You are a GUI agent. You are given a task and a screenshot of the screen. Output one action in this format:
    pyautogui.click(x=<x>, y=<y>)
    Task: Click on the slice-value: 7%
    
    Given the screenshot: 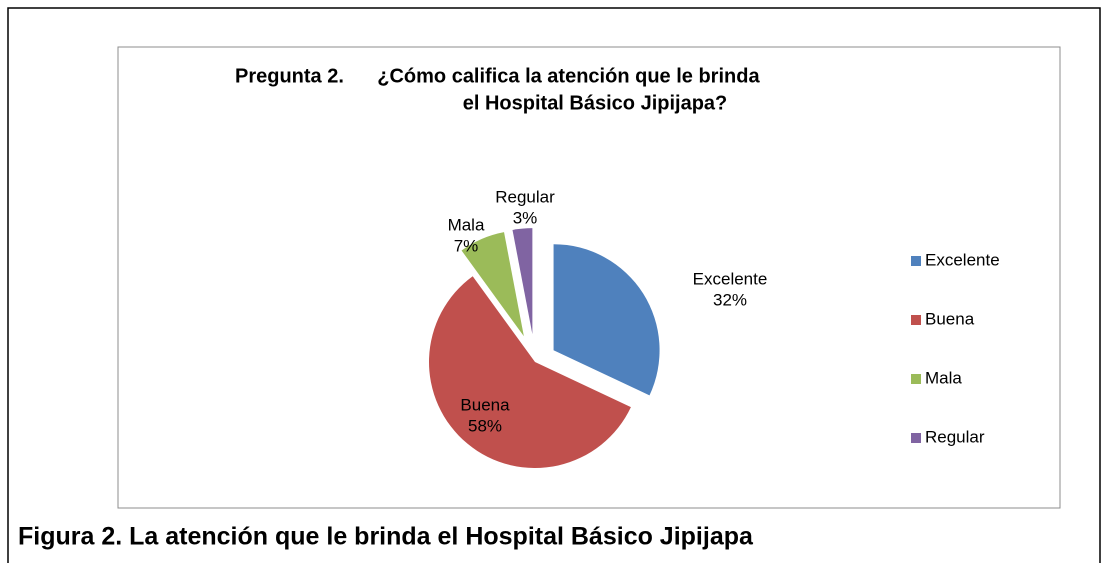 What is the action you would take?
    pyautogui.click(x=466, y=245)
    